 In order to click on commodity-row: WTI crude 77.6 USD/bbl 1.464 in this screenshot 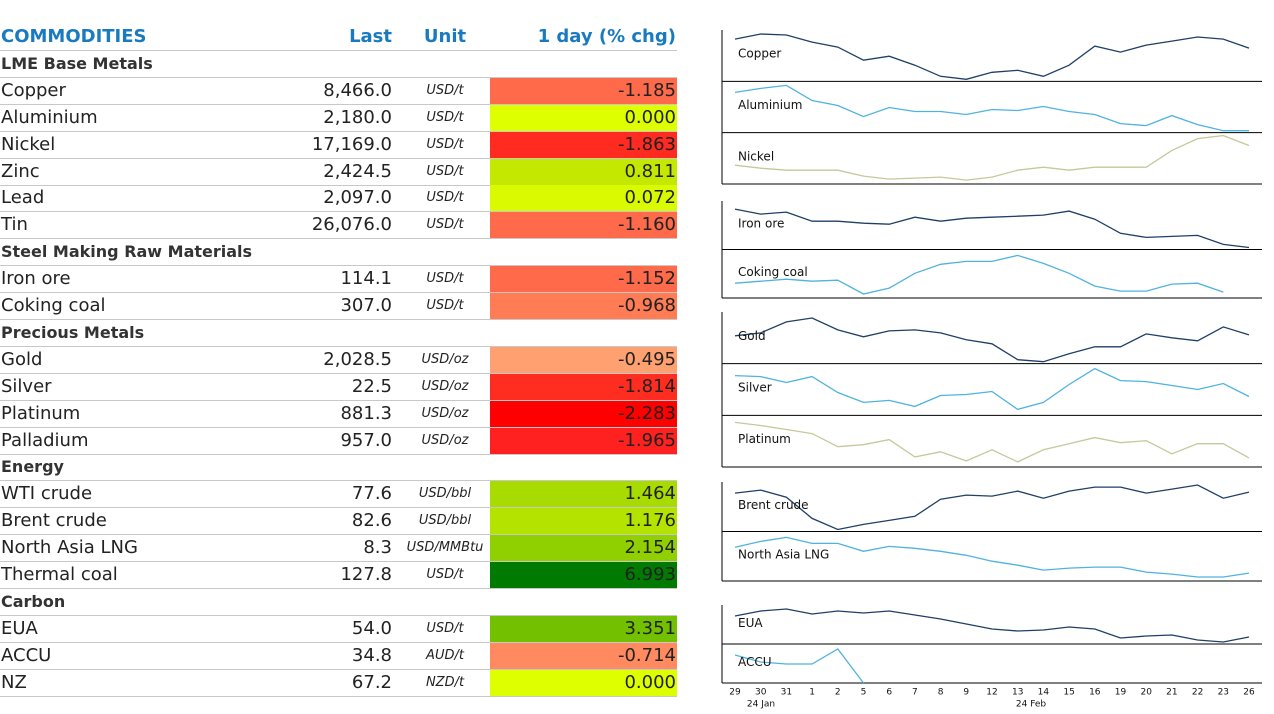, I will do `click(338, 495)`.